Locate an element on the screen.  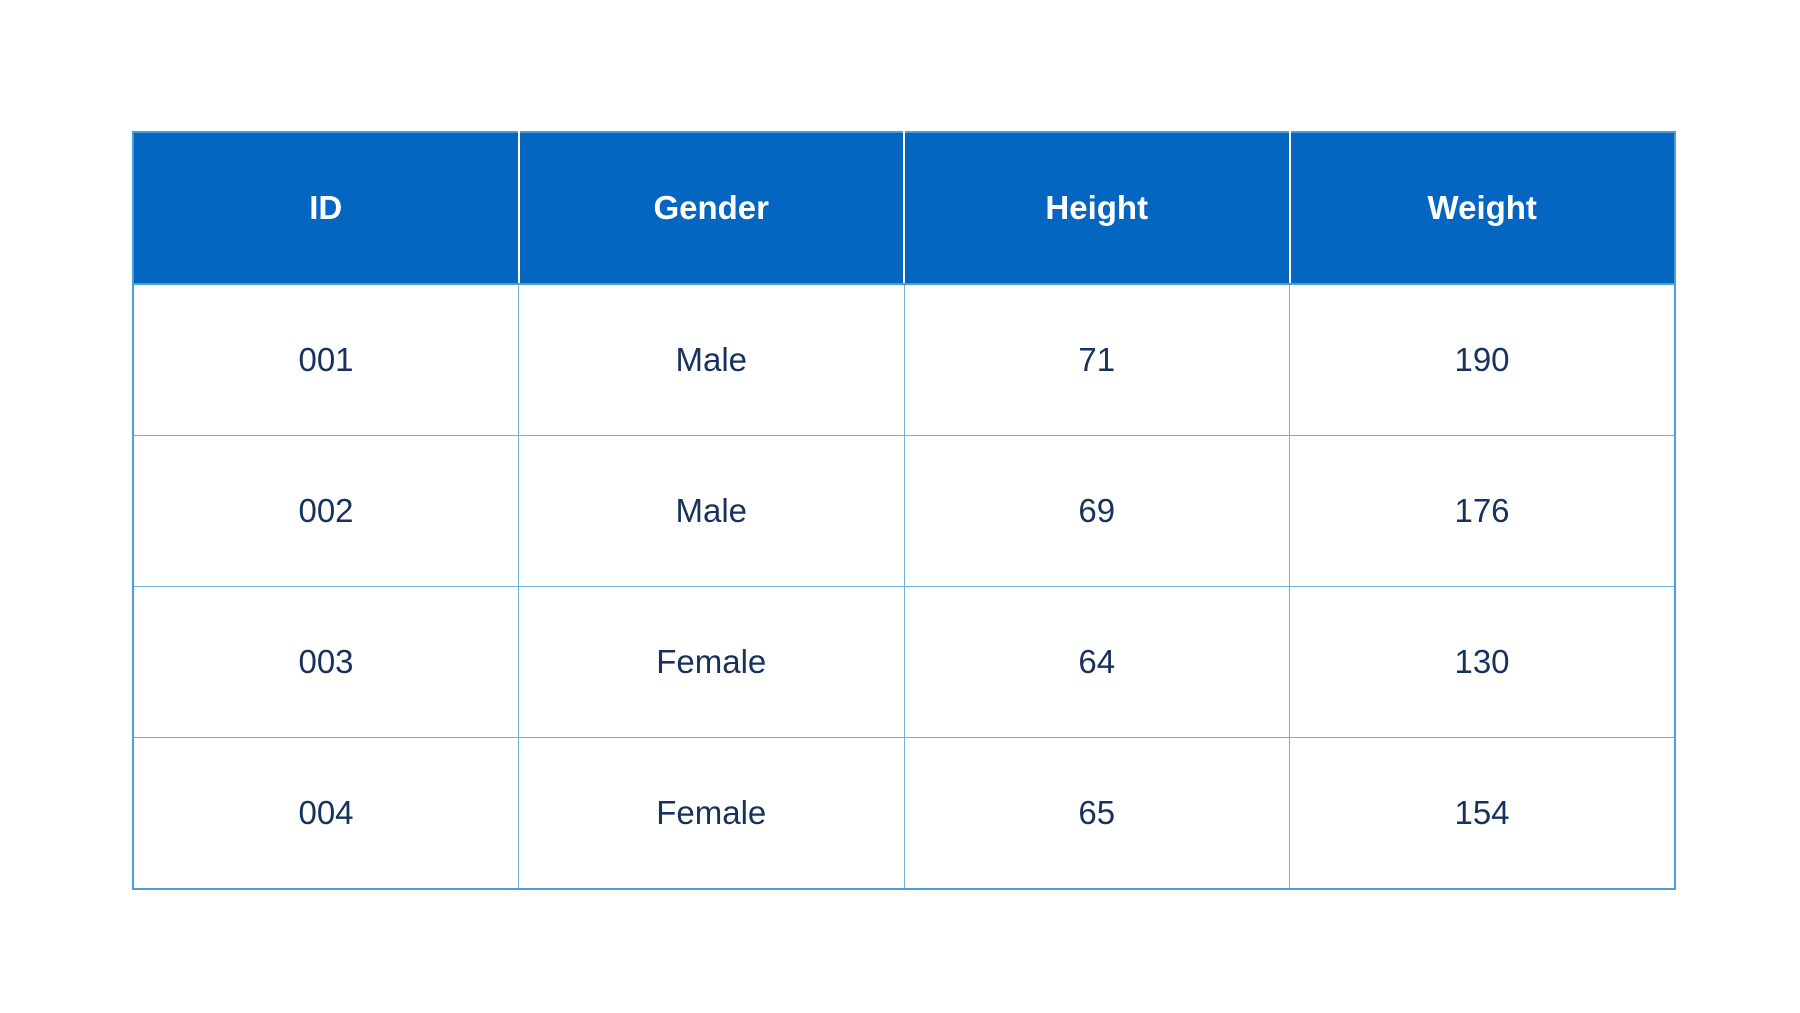
table-row: 003 Female 64 130 is located at coordinates (904, 662).